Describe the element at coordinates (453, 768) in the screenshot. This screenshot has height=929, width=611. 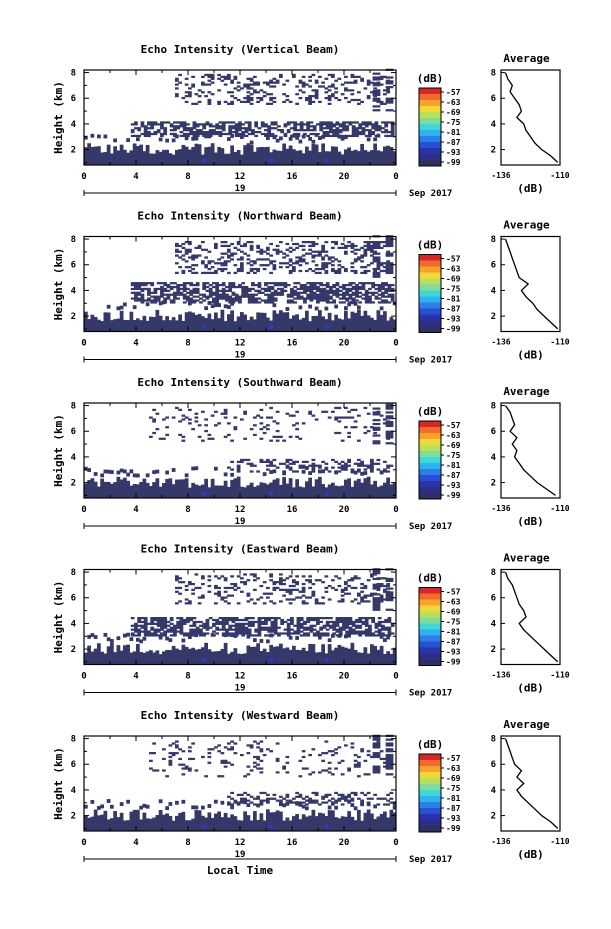
I see `colorbar-tick-label: -63` at that location.